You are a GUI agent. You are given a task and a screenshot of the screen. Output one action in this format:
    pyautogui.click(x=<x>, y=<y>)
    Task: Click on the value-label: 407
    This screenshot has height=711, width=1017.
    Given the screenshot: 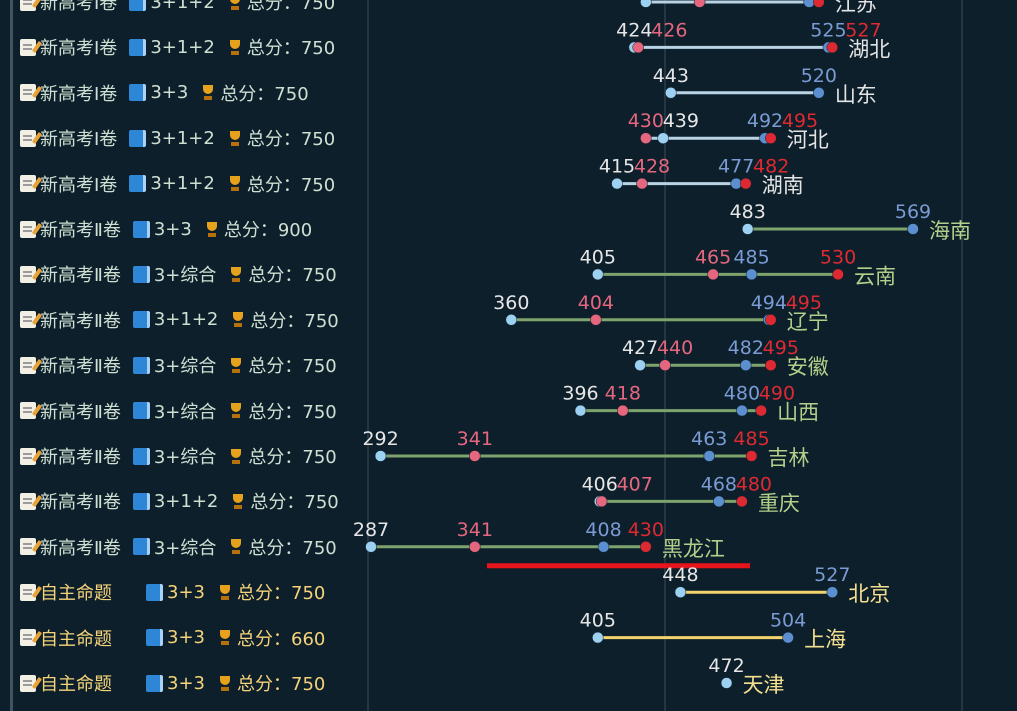 What is the action you would take?
    pyautogui.click(x=635, y=484)
    